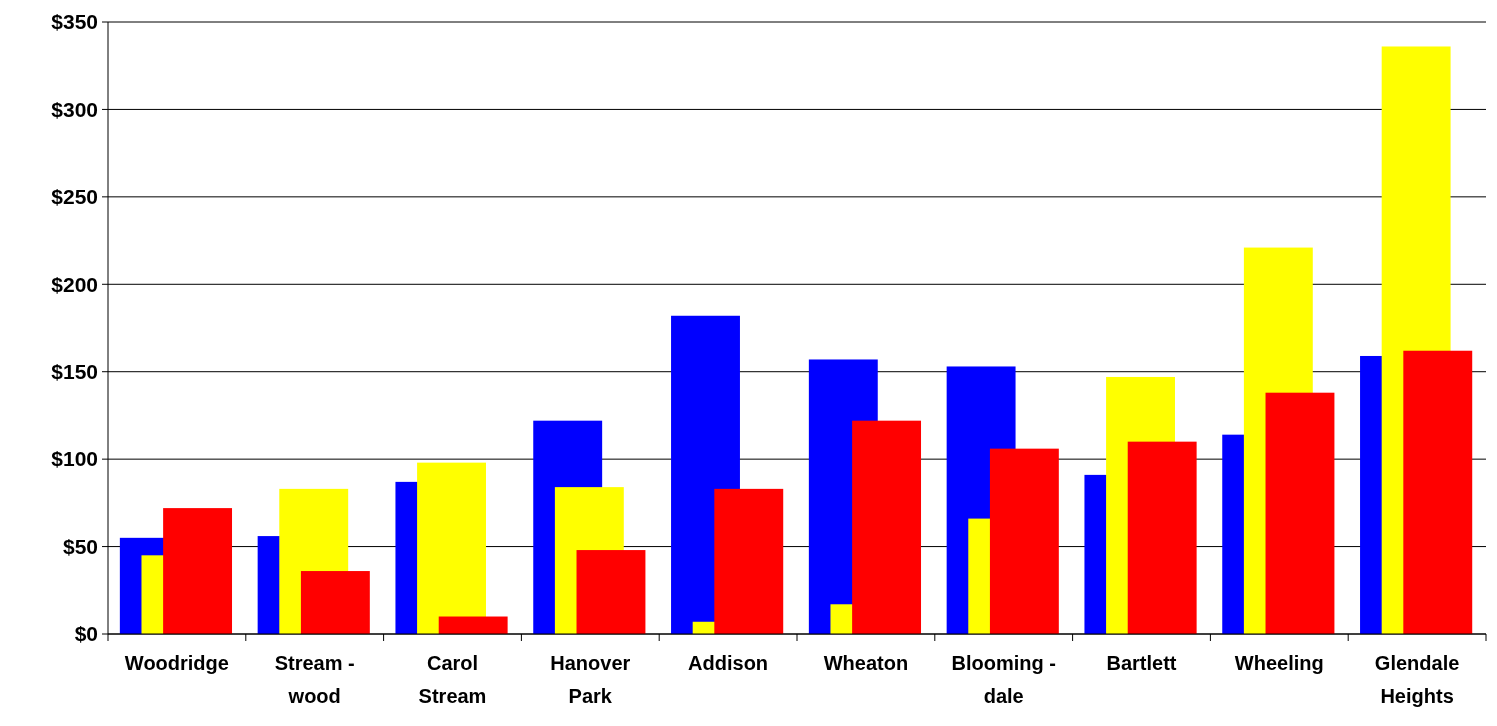 The height and width of the screenshot is (726, 1497). I want to click on y-tick-label: $200, so click(74, 284).